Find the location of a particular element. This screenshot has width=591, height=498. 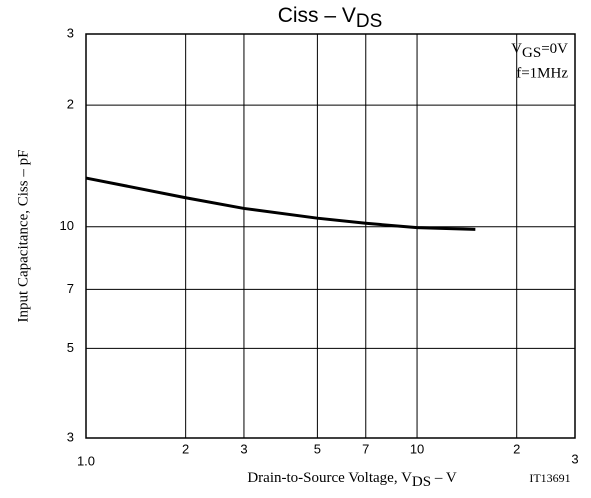

x-label-tail: – V is located at coordinates (444, 478).